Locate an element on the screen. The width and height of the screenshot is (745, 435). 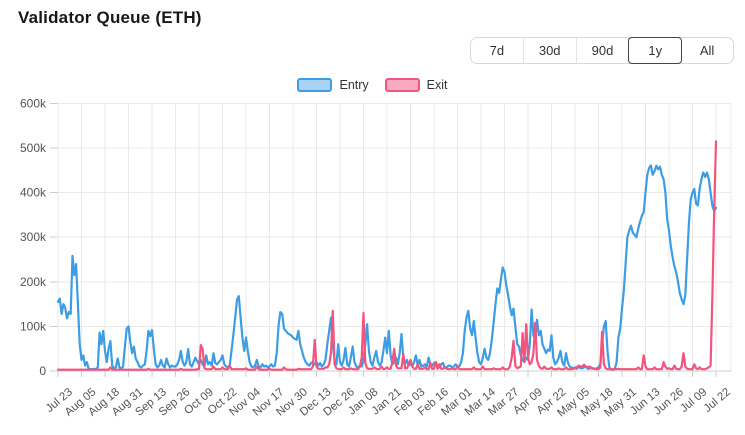
y-tick-label: 300k is located at coordinates (33, 237).